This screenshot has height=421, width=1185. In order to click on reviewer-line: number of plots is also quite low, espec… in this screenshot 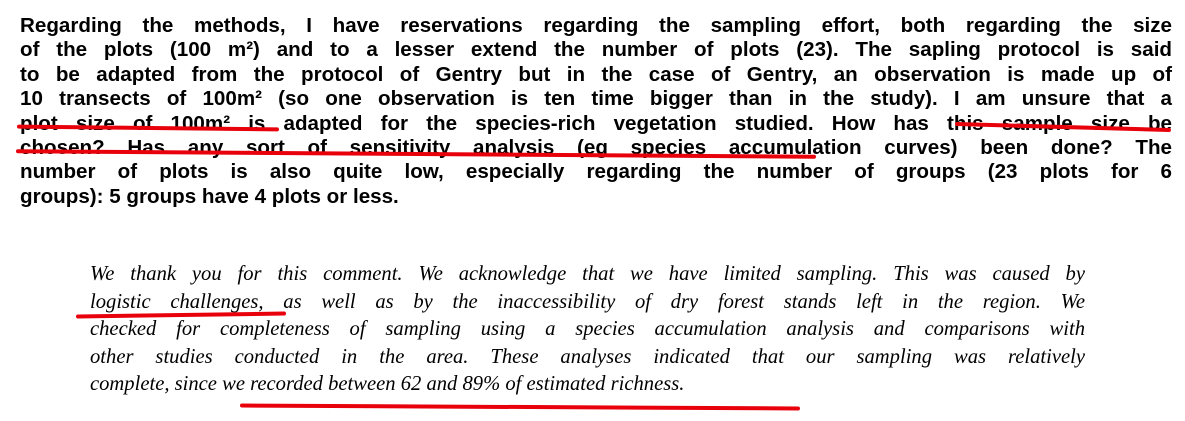, I will do `click(596, 172)`.